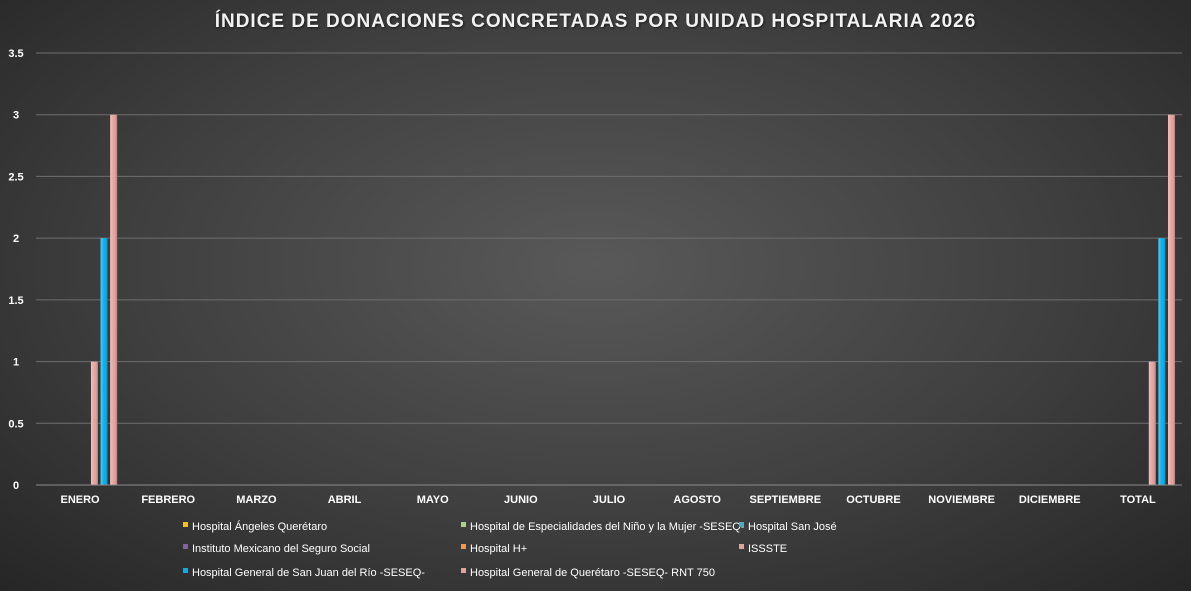  What do you see at coordinates (256, 500) in the screenshot?
I see `x-tick-label: MARZO` at bounding box center [256, 500].